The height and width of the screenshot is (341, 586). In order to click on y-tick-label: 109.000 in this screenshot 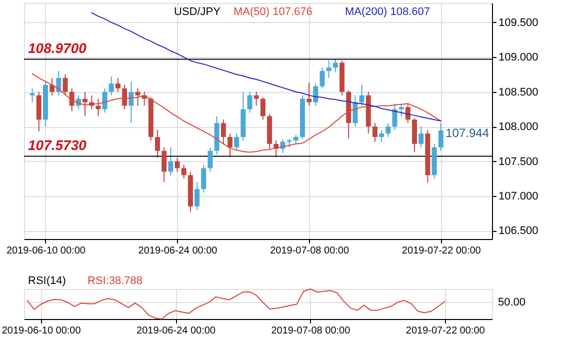, I will do `click(518, 58)`.